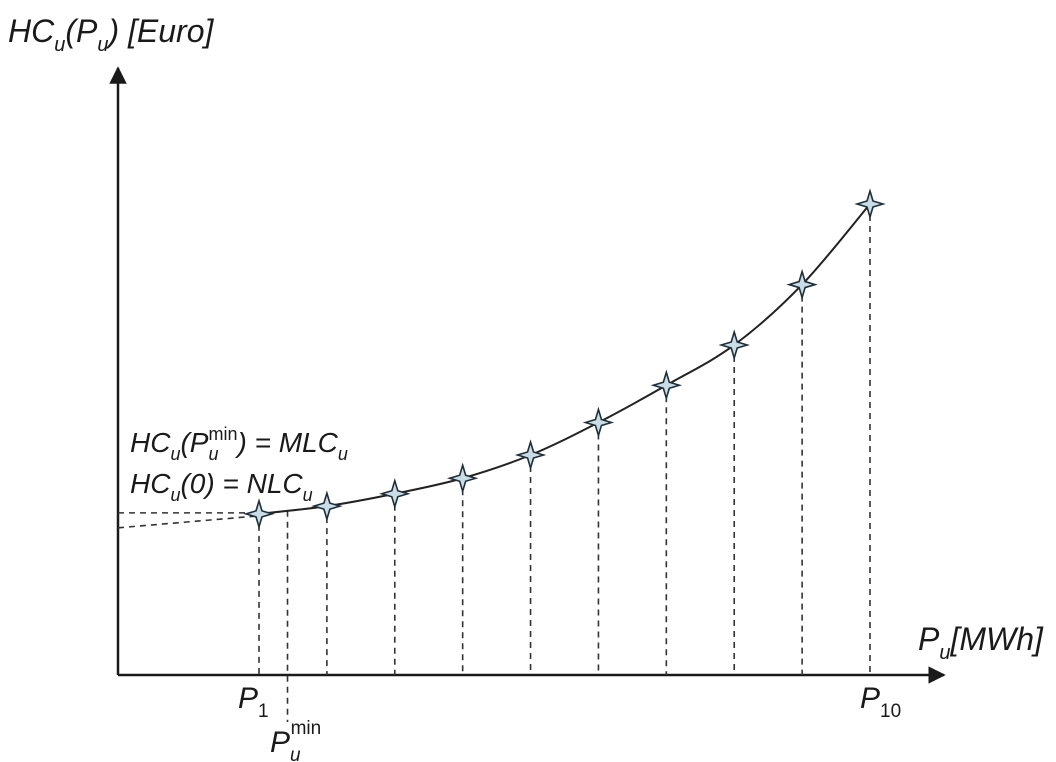 Image resolution: width=1056 pixels, height=762 pixels. I want to click on tick-label-p10: P10, so click(880, 702).